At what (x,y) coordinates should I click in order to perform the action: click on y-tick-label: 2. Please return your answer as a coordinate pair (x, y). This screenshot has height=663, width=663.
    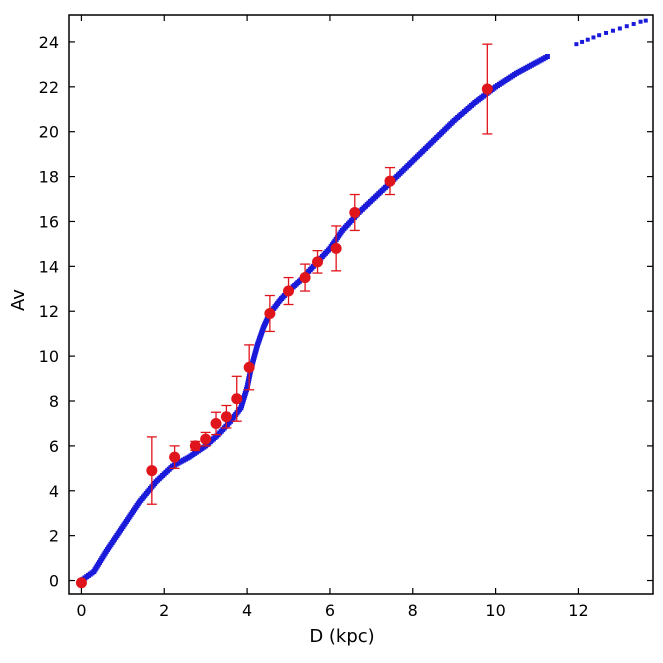
    Looking at the image, I should click on (54, 536).